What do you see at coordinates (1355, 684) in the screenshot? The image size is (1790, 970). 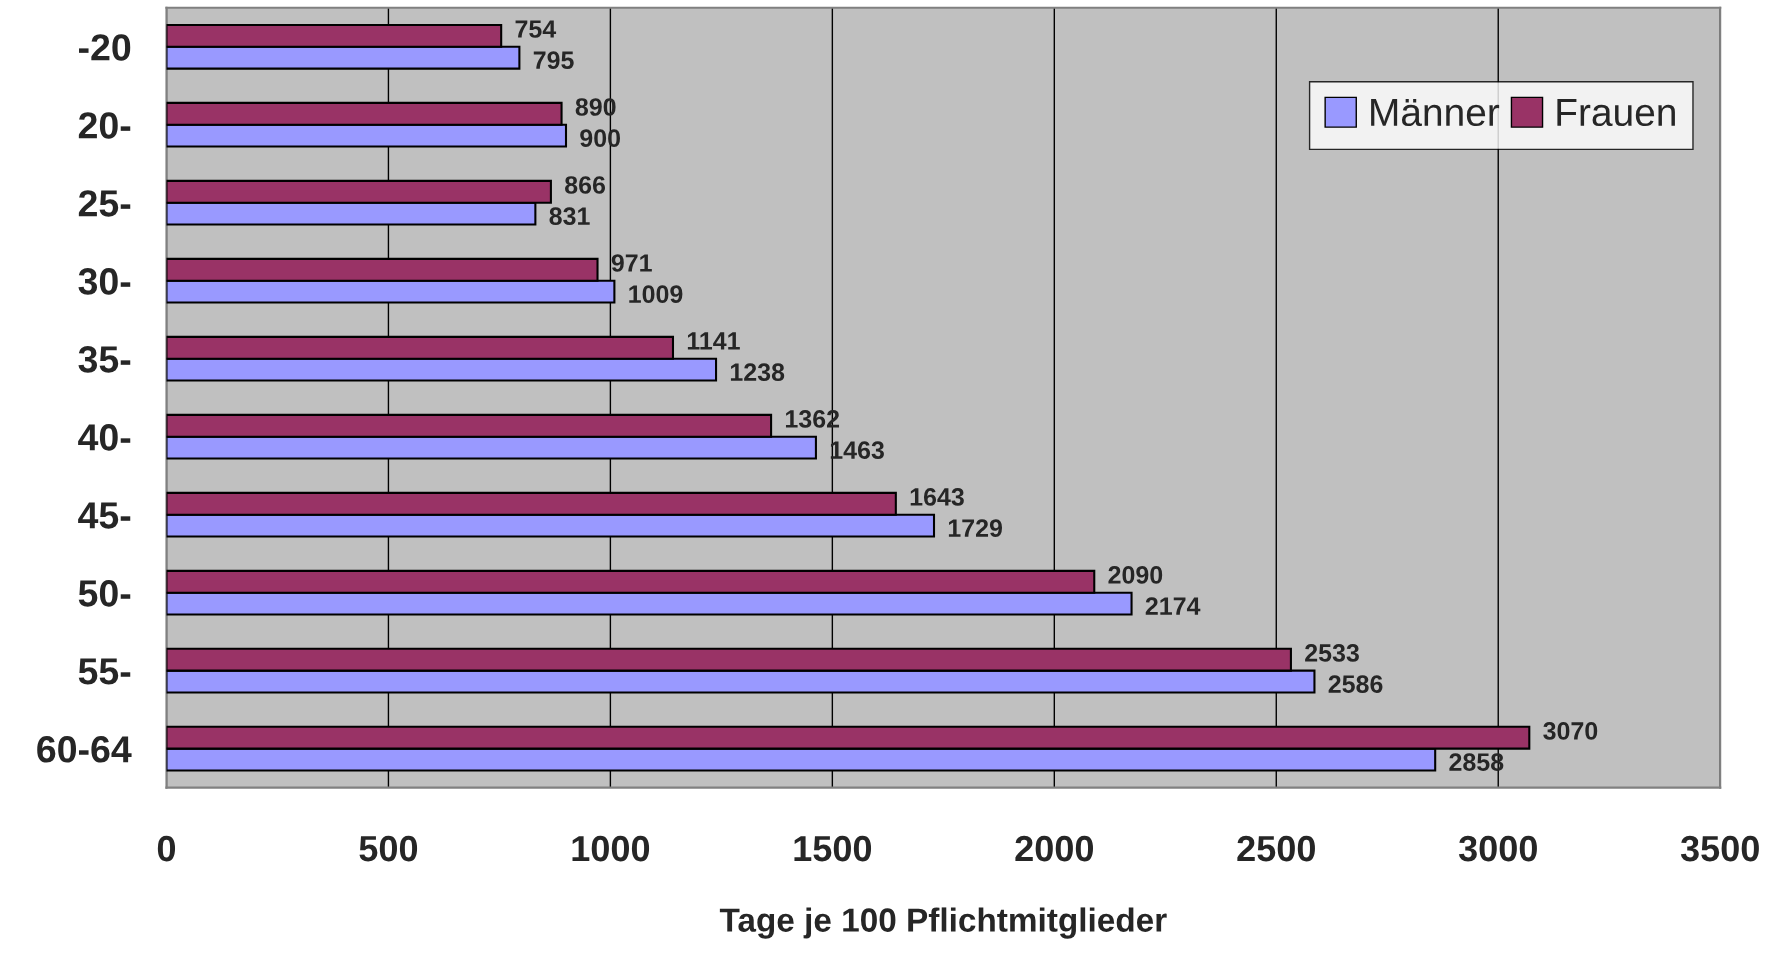 I see `data-label: 2586` at bounding box center [1355, 684].